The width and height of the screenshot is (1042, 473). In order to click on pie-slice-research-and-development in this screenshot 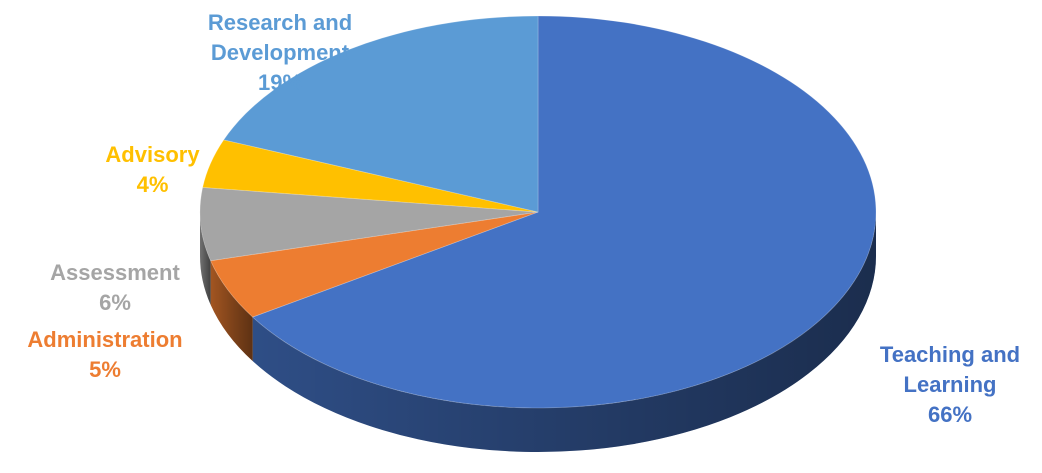, I will do `click(381, 114)`.